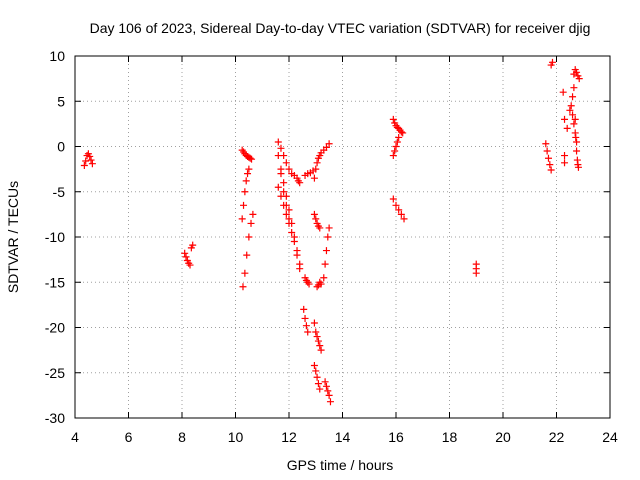 This screenshot has width=640, height=480. I want to click on y-axis-label: SDTVAR / TECUs, so click(13, 237).